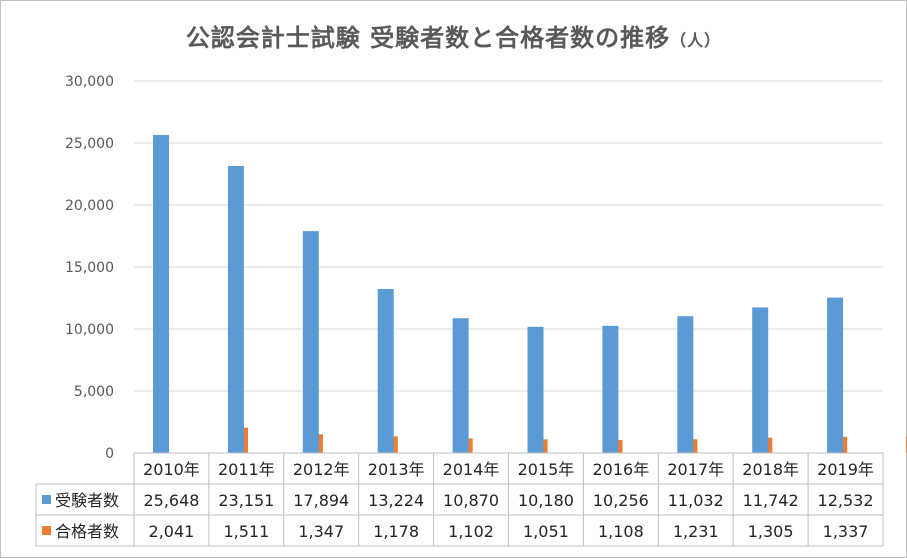  What do you see at coordinates (471, 469) in the screenshot?
I see `category-label: 2014年` at bounding box center [471, 469].